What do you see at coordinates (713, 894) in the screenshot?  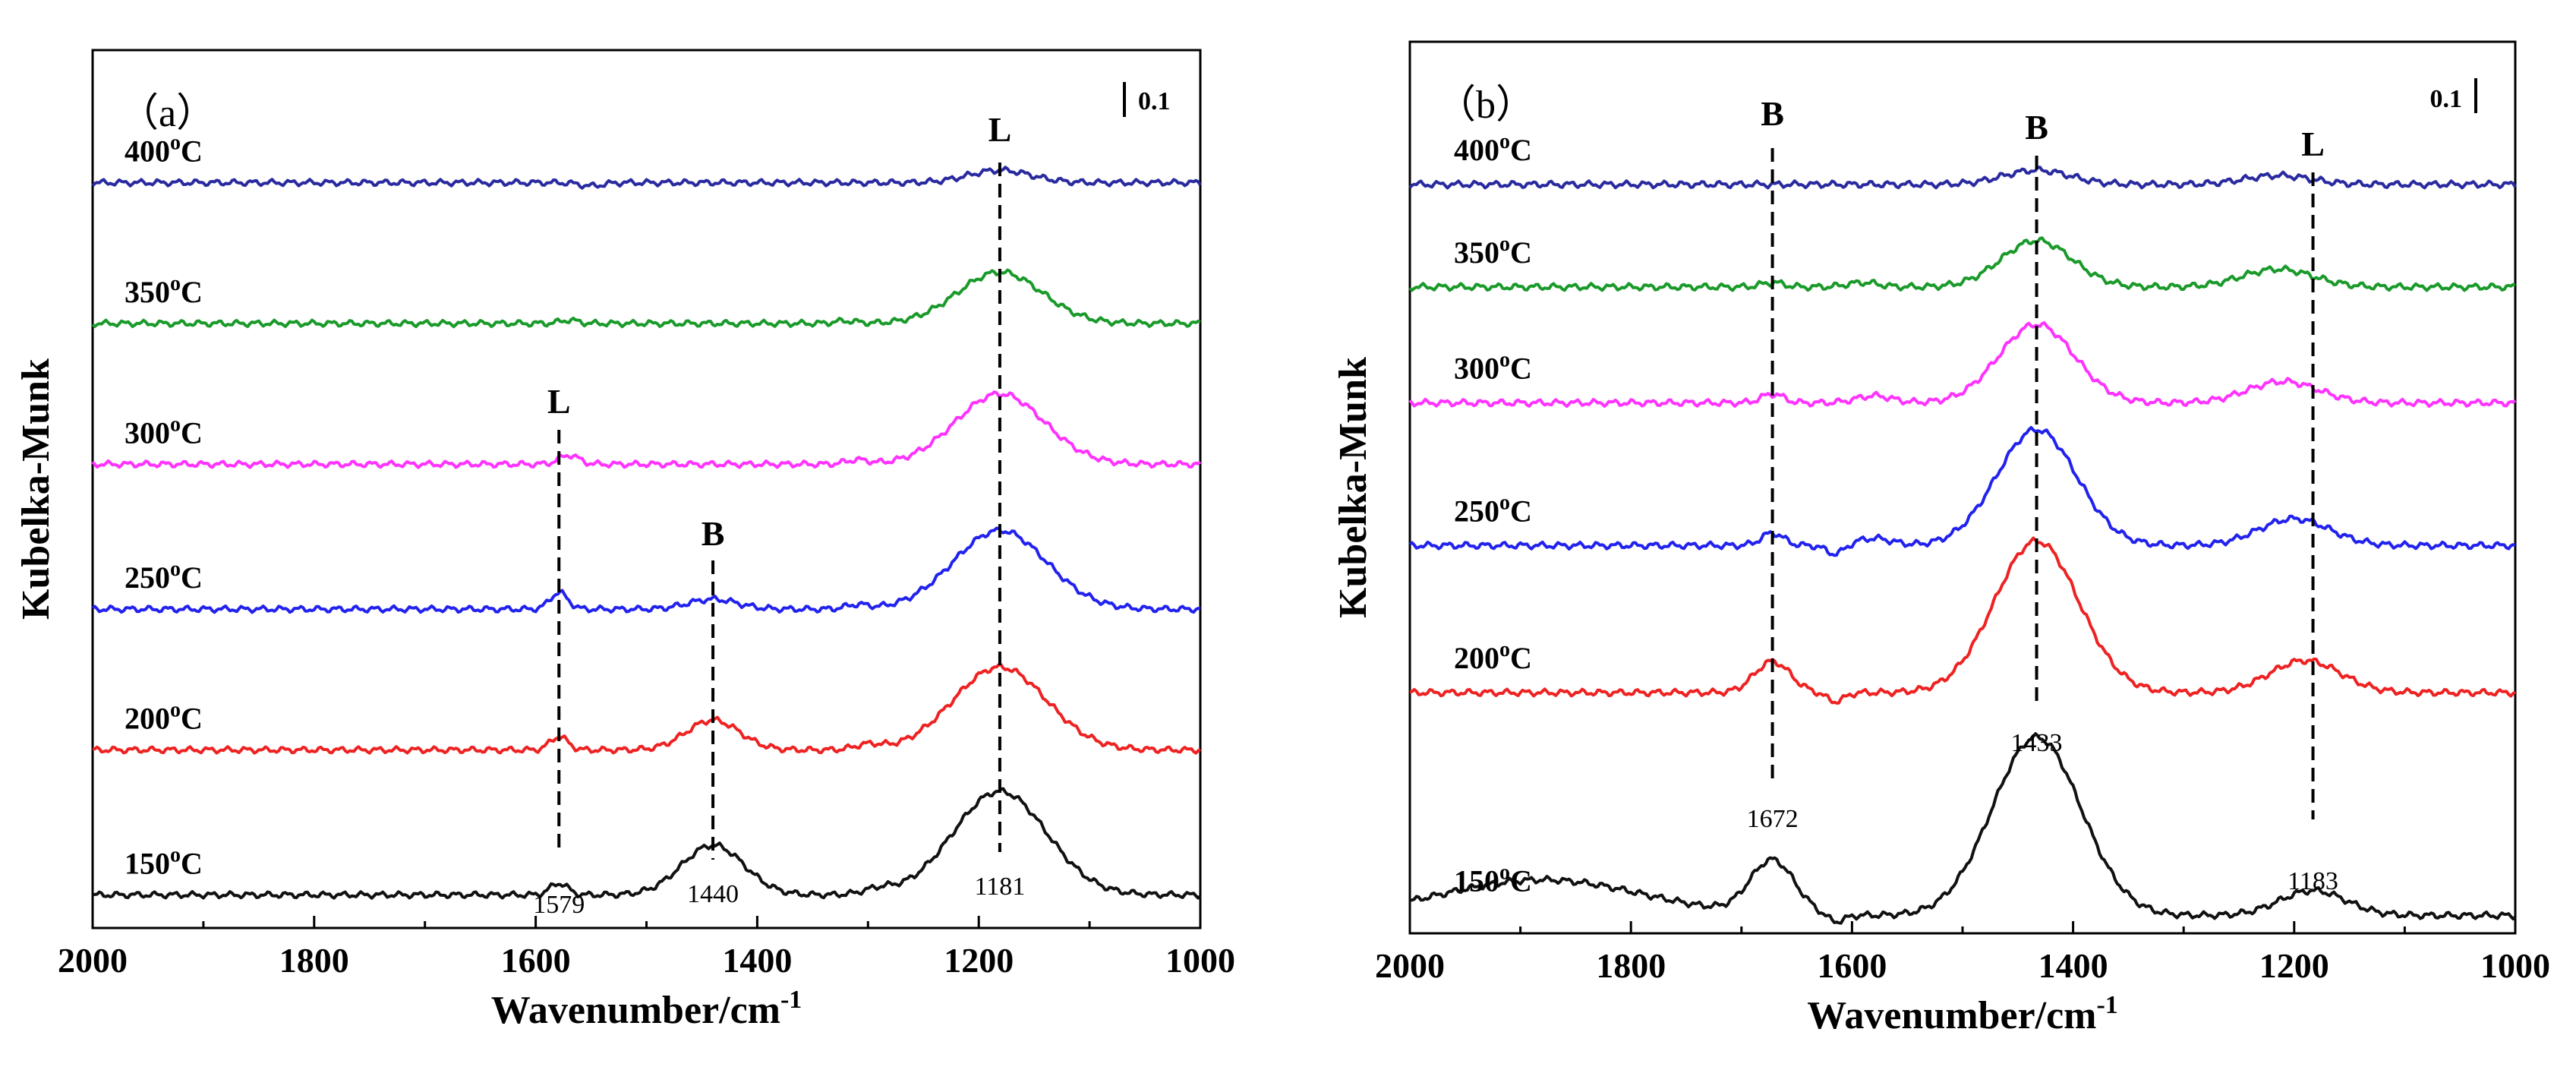 I see `peak-value: 1440` at bounding box center [713, 894].